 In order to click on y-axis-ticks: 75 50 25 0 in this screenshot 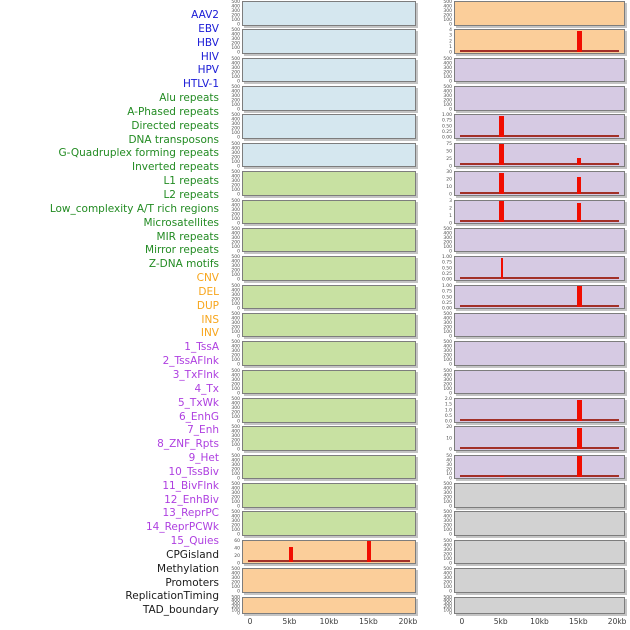, I will do `click(443, 155)`.